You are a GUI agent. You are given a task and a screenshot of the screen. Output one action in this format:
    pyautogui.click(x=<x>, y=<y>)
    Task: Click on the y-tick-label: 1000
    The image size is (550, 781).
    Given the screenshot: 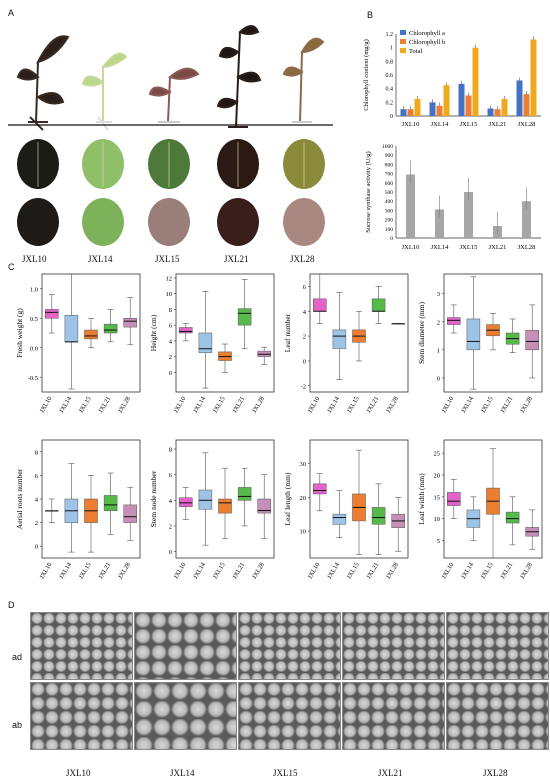 What is the action you would take?
    pyautogui.click(x=387, y=147)
    